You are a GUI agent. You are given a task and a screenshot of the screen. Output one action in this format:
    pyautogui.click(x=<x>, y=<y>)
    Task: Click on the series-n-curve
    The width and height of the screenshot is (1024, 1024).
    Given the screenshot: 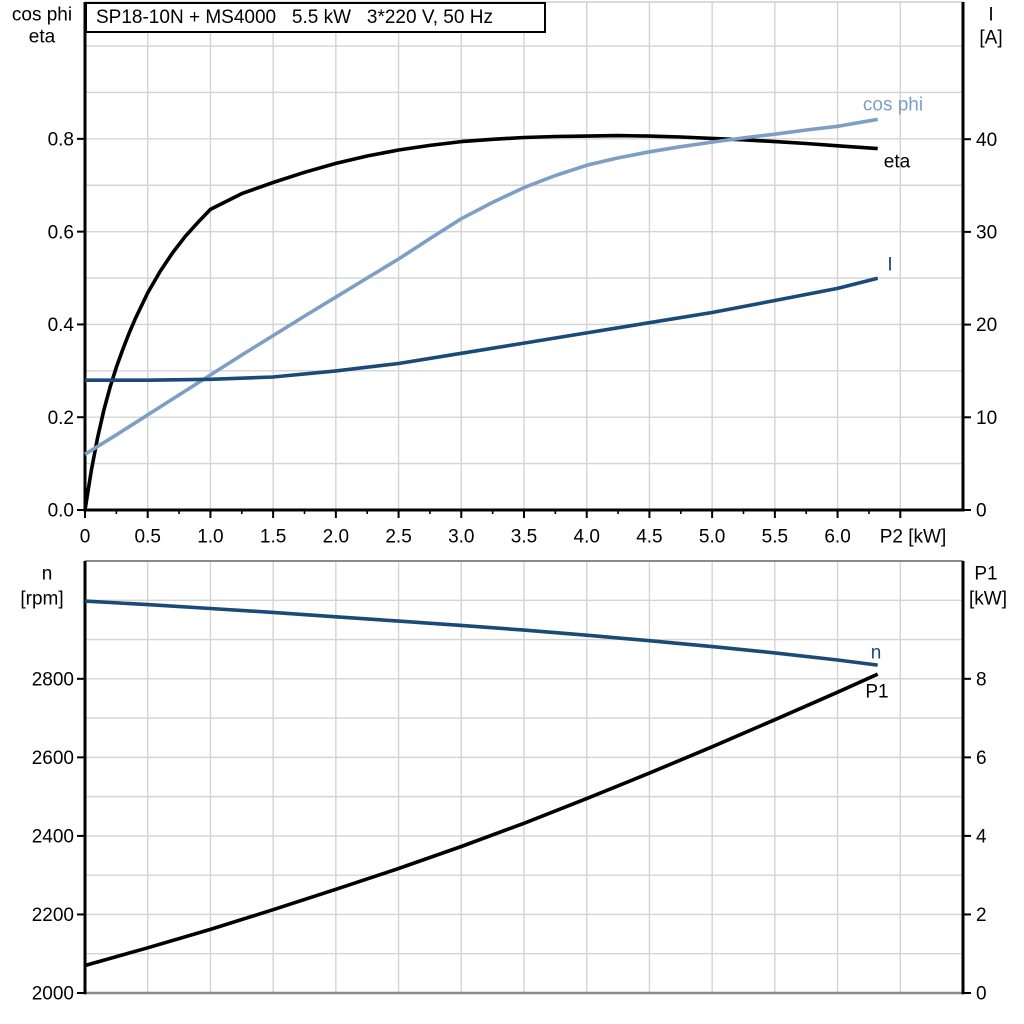 What is the action you would take?
    pyautogui.click(x=481, y=633)
    